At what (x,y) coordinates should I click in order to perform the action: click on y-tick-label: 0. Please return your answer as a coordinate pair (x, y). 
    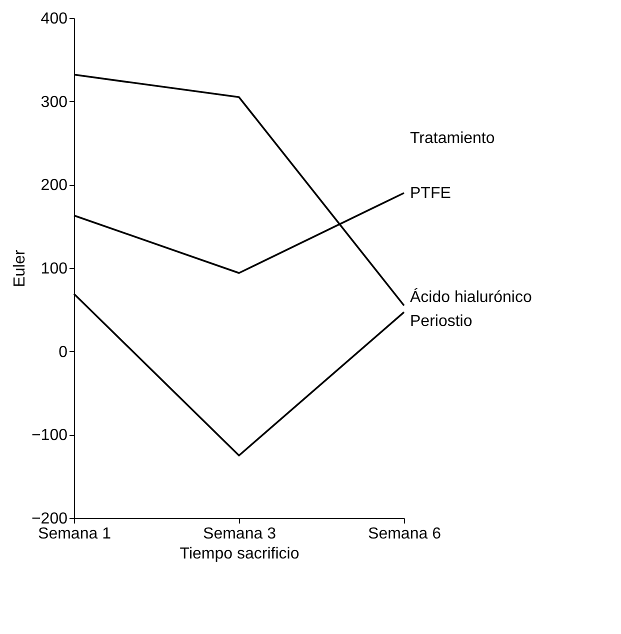
    Looking at the image, I should click on (63, 352).